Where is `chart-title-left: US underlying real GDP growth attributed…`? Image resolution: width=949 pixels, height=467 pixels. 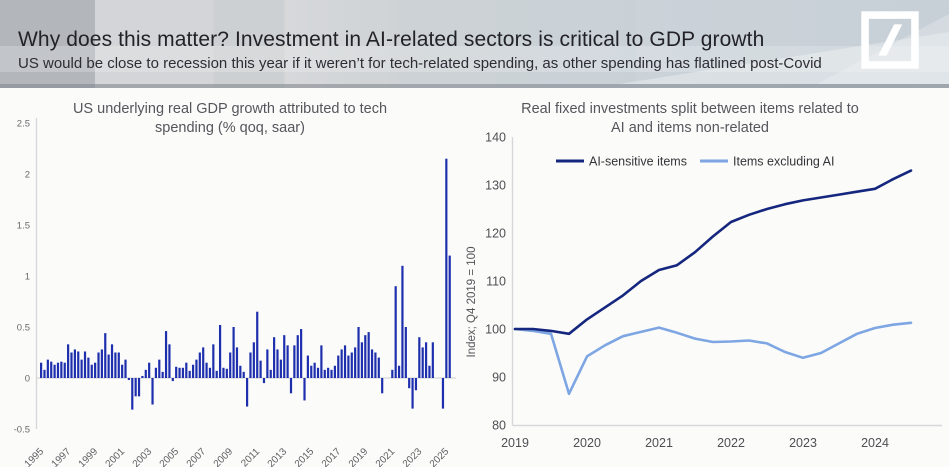 chart-title-left: US underlying real GDP growth attributed… is located at coordinates (230, 118).